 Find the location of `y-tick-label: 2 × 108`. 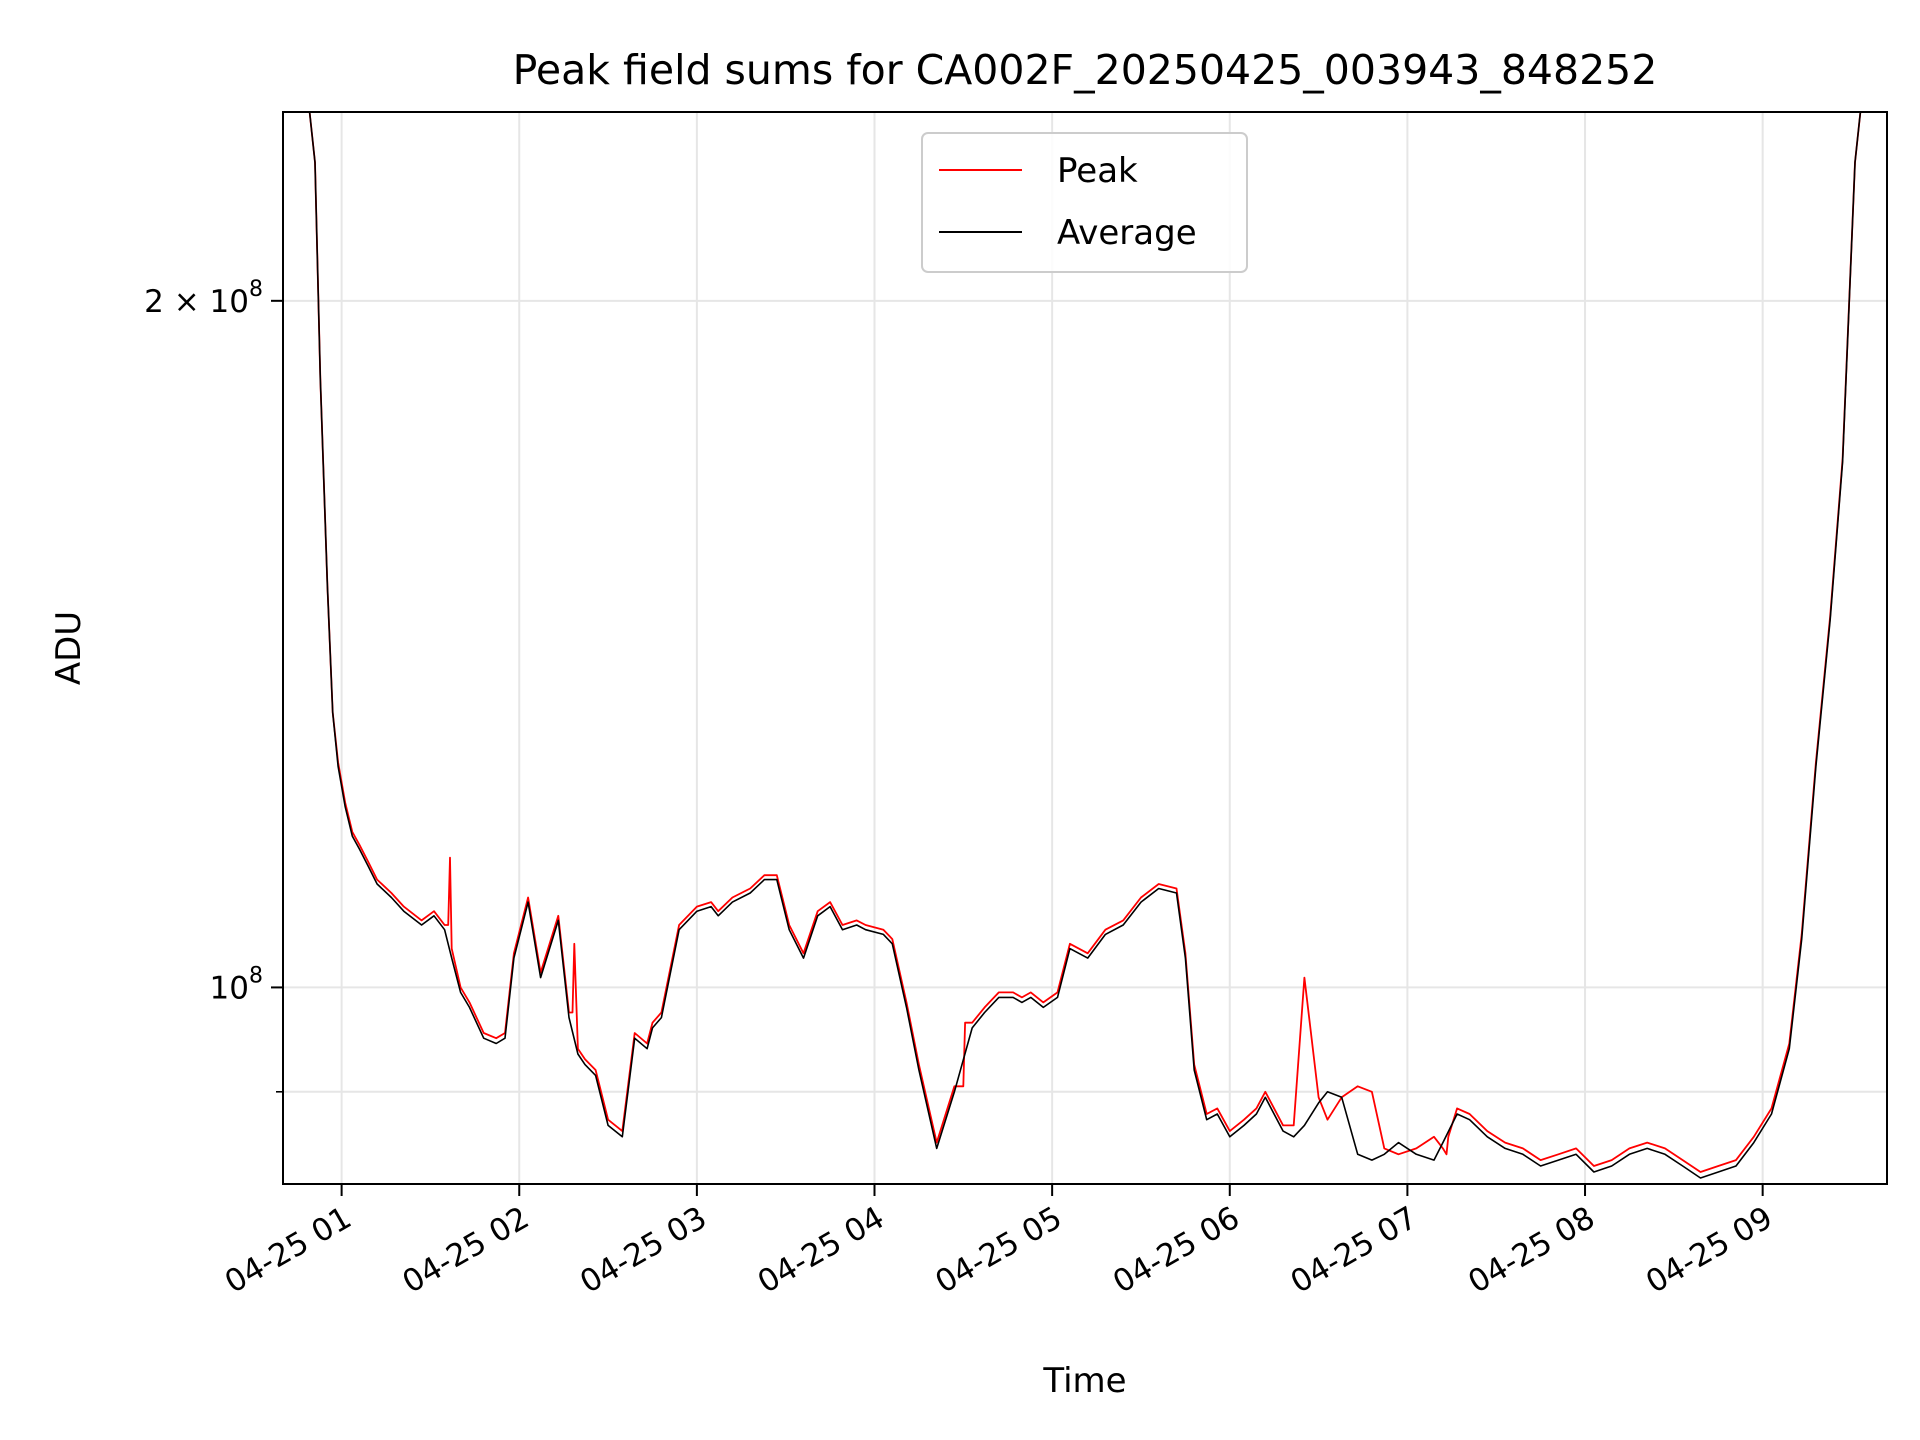

y-tick-label: 2 × 108 is located at coordinates (203, 298).